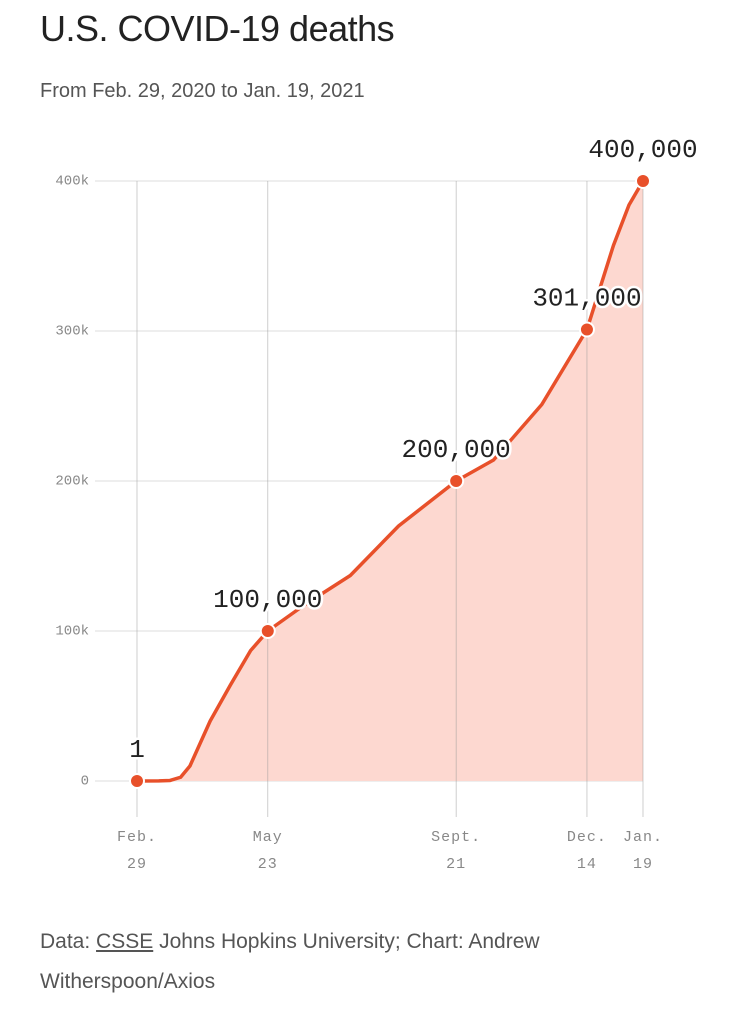 The width and height of the screenshot is (750, 1013). I want to click on y-tick-label: 100k, so click(72, 632).